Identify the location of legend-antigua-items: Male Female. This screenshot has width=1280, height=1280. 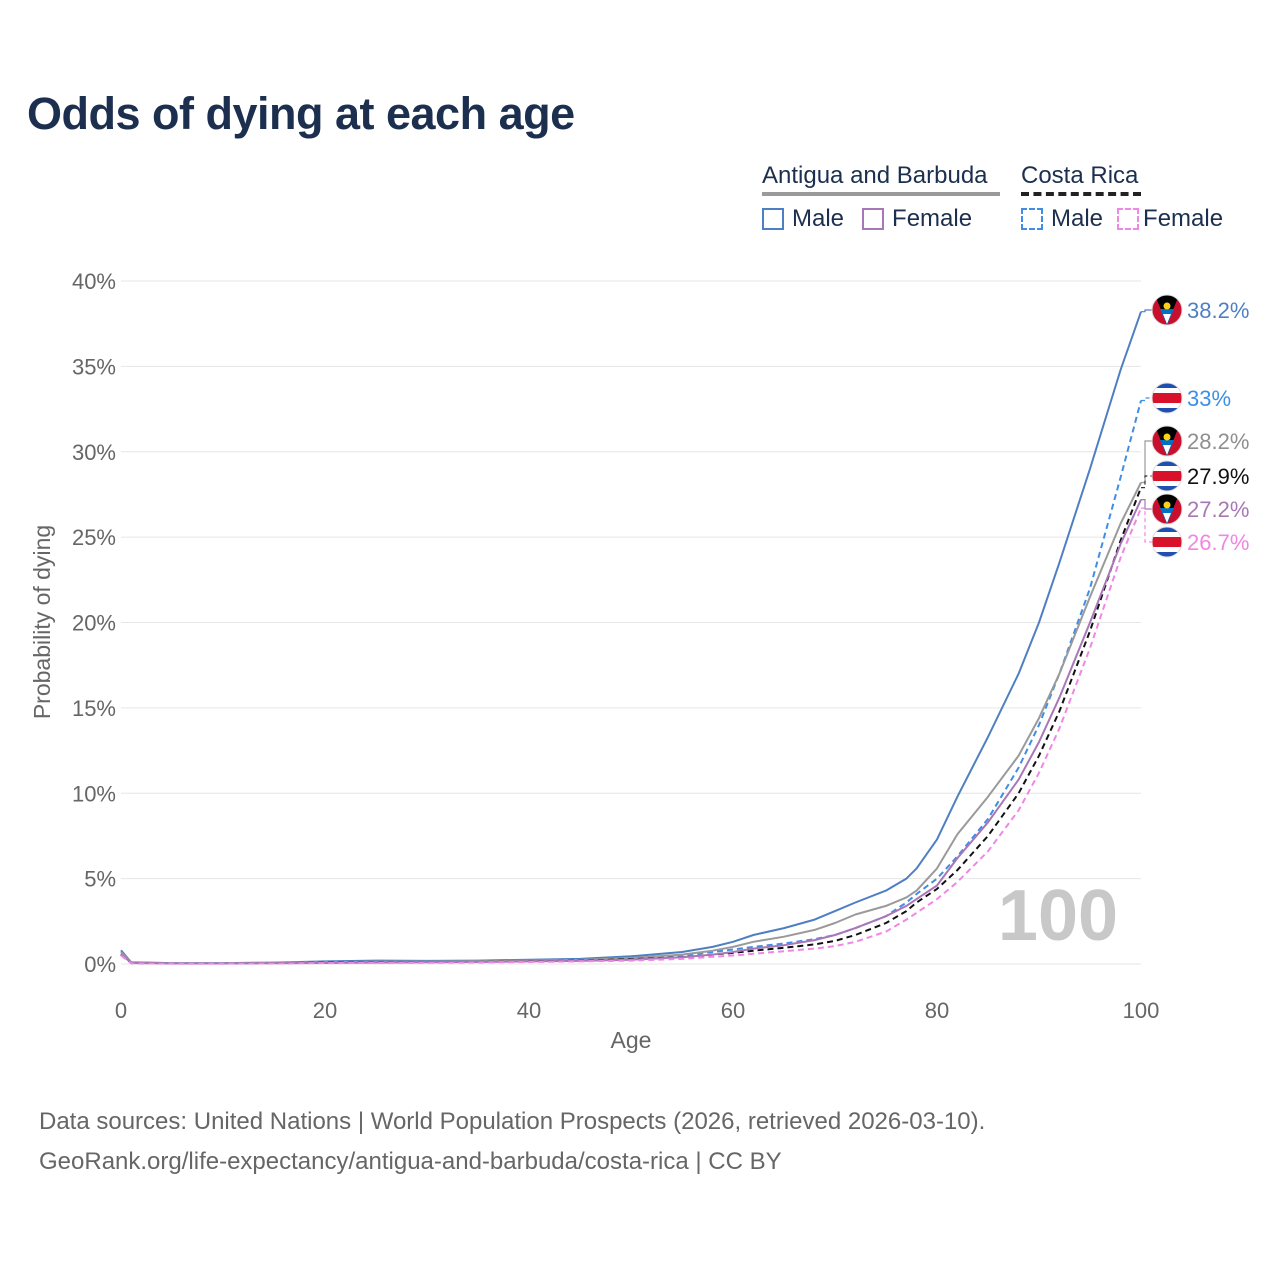
(876, 219).